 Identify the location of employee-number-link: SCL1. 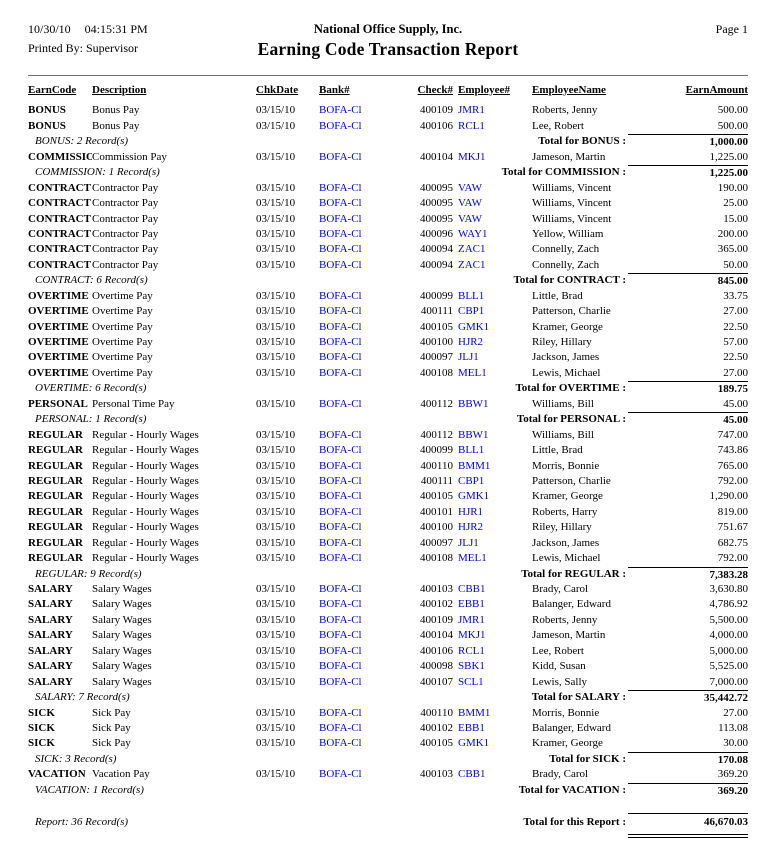
(471, 681).